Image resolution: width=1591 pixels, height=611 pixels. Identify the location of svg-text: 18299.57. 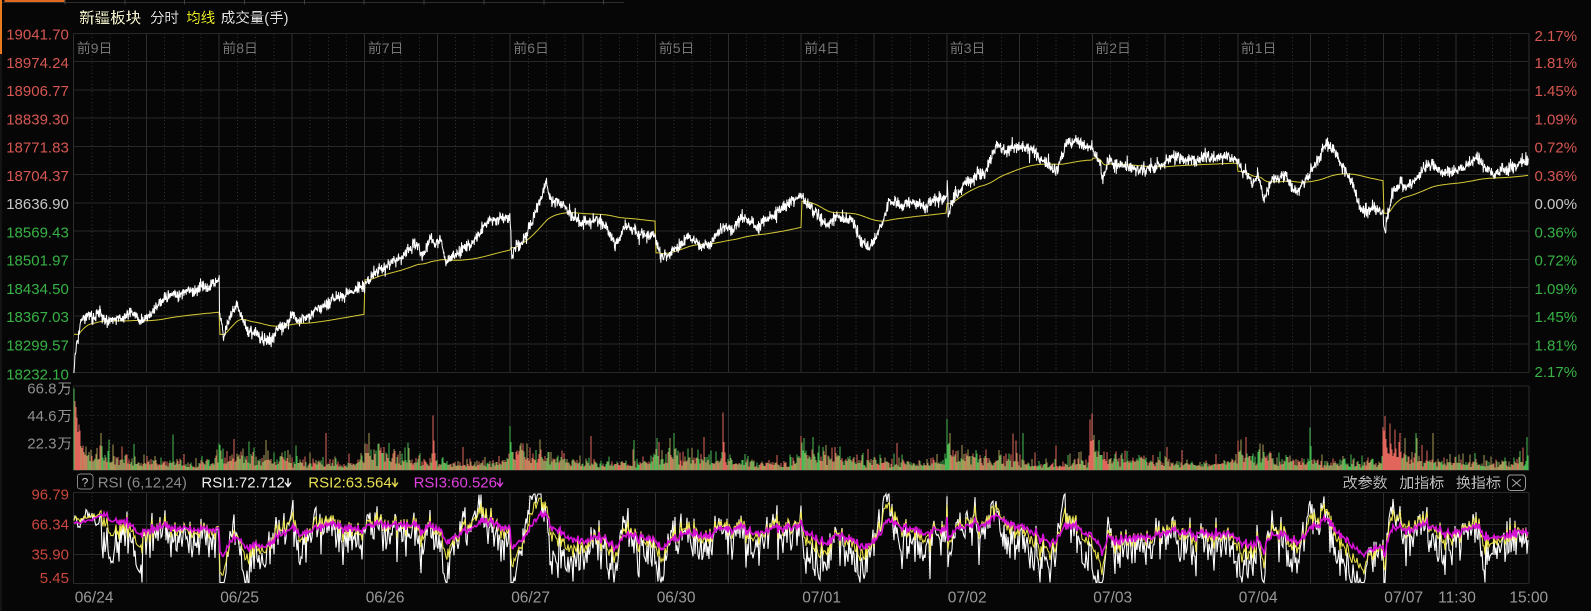
(37, 345).